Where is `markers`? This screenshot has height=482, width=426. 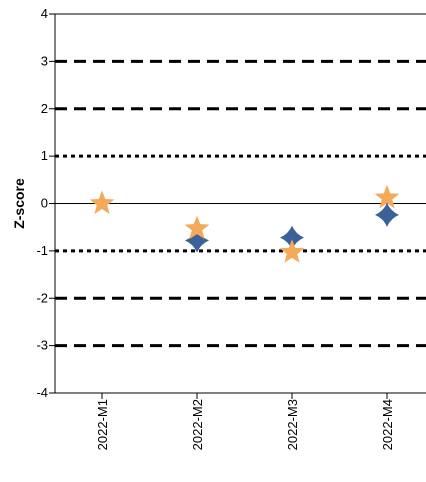 markers is located at coordinates (244, 223).